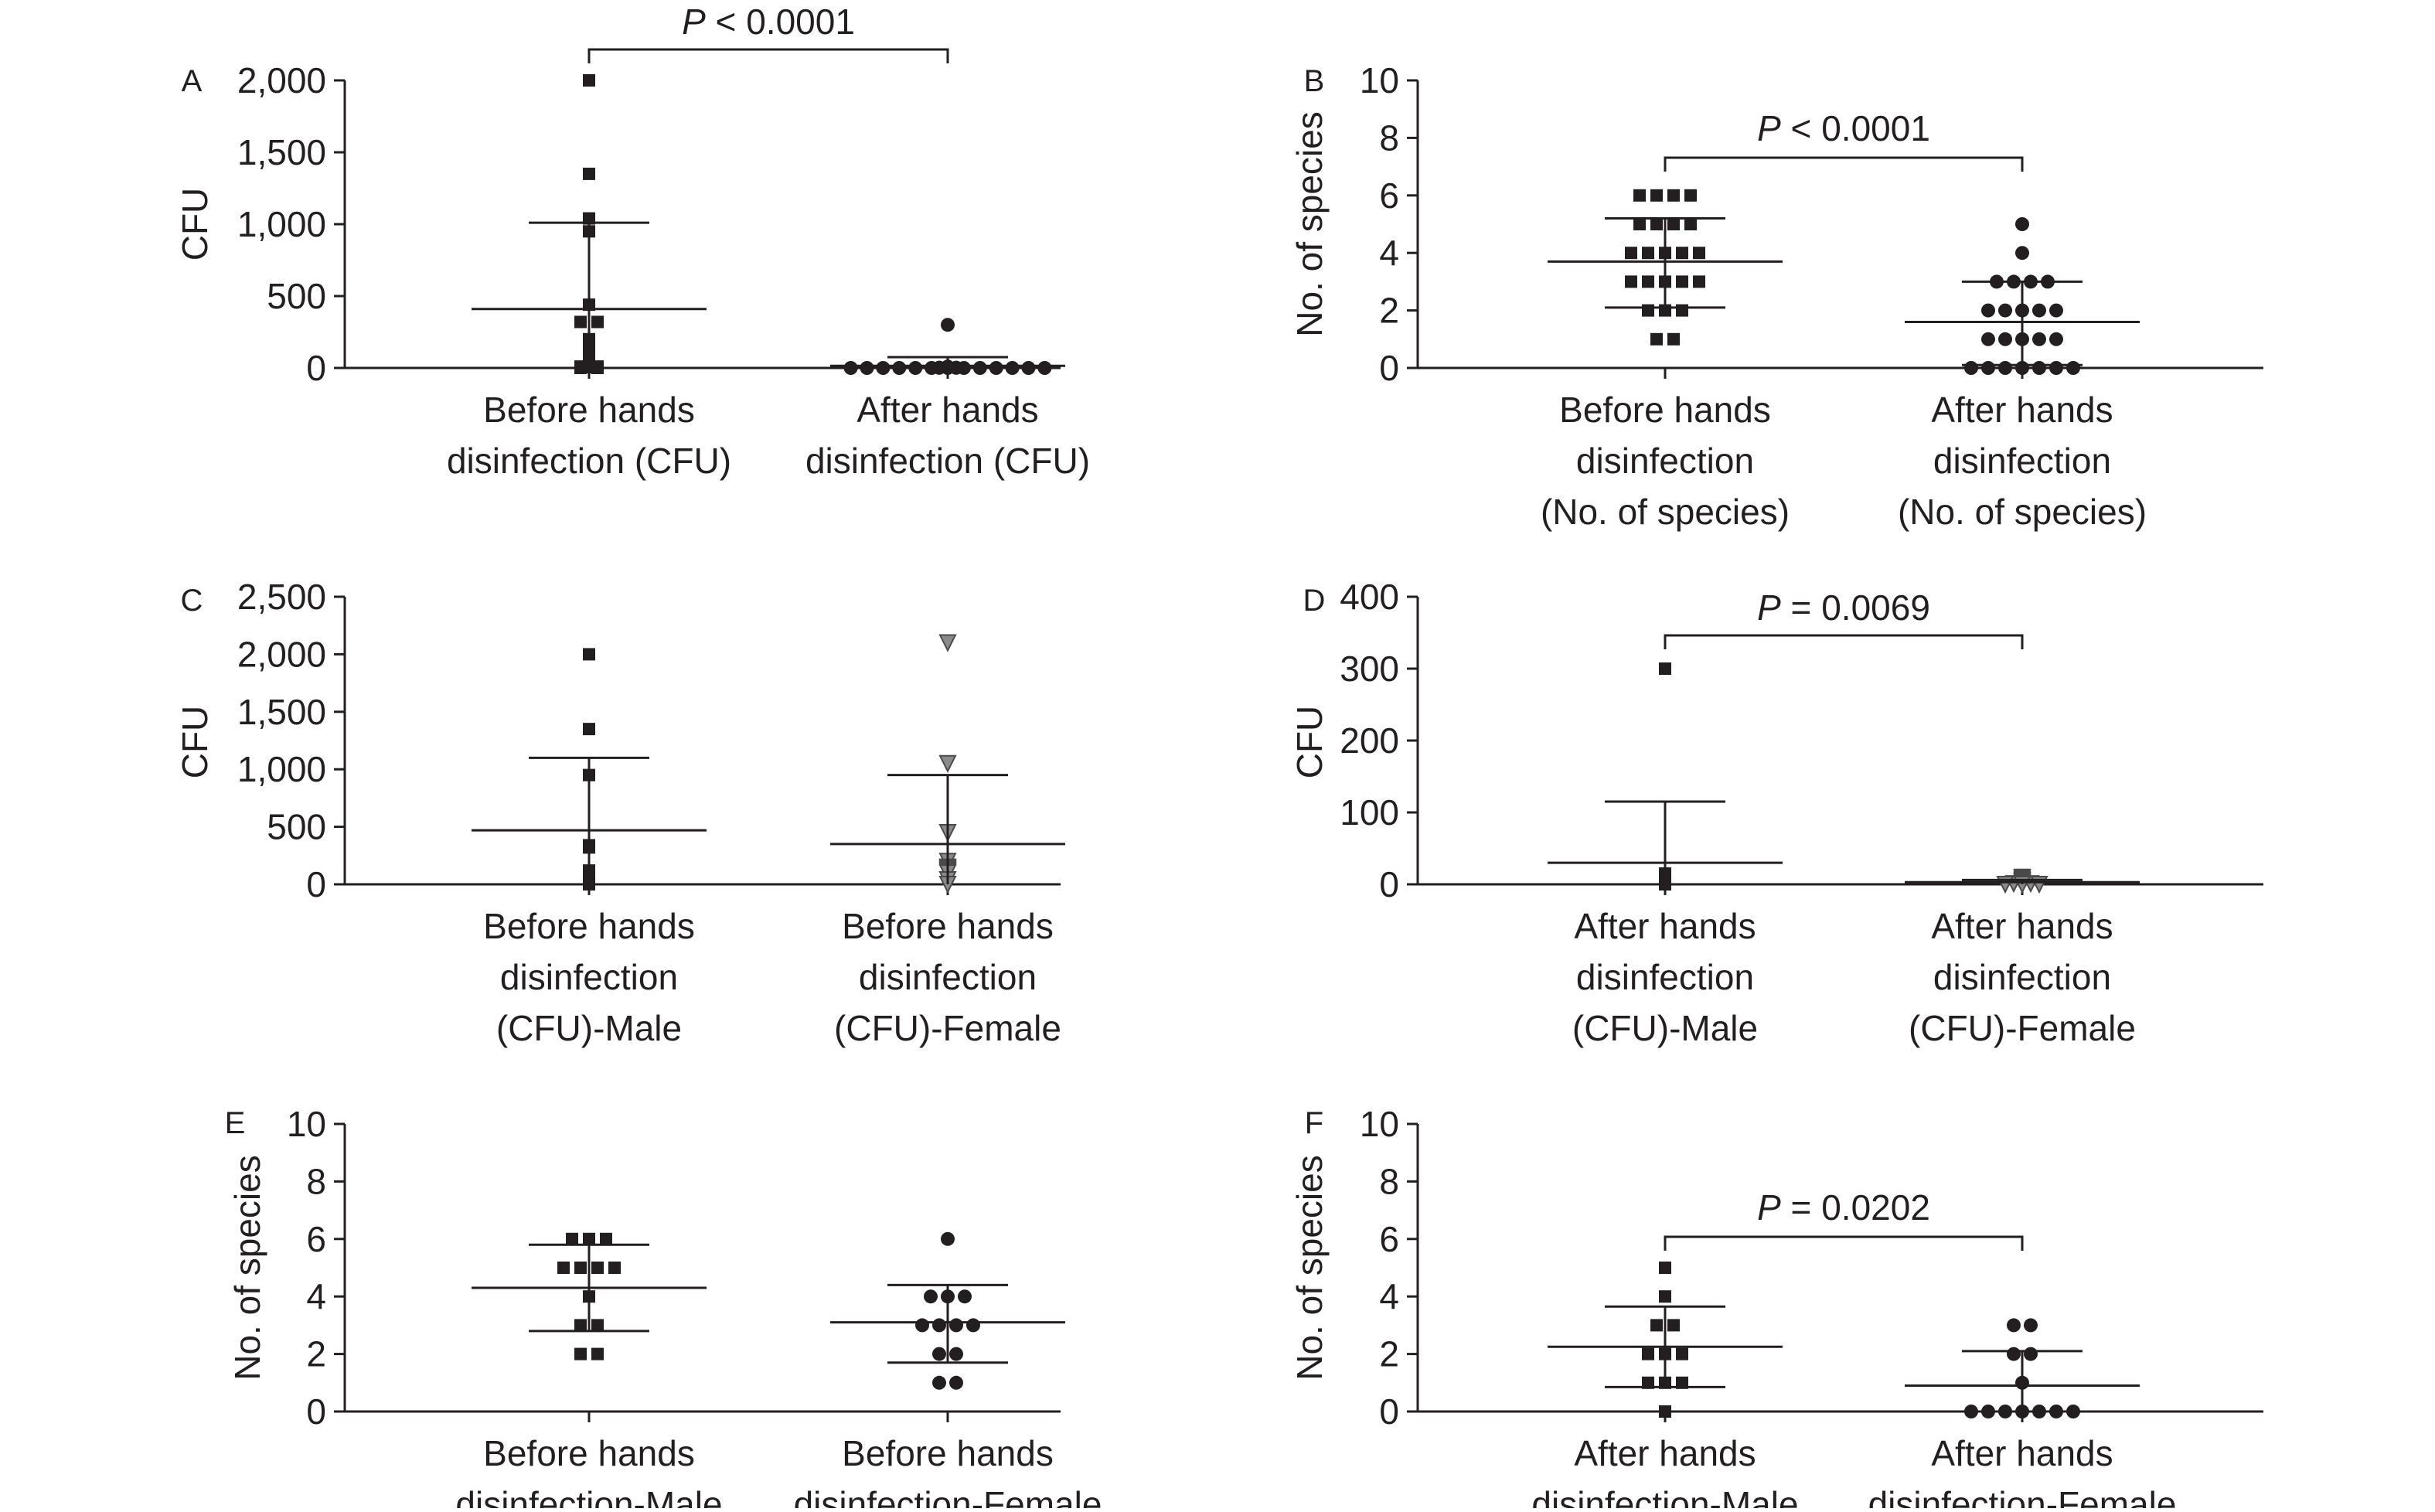 The image size is (2435, 1512). What do you see at coordinates (316, 1181) in the screenshot?
I see `panel-e-y-tick-label: 8` at bounding box center [316, 1181].